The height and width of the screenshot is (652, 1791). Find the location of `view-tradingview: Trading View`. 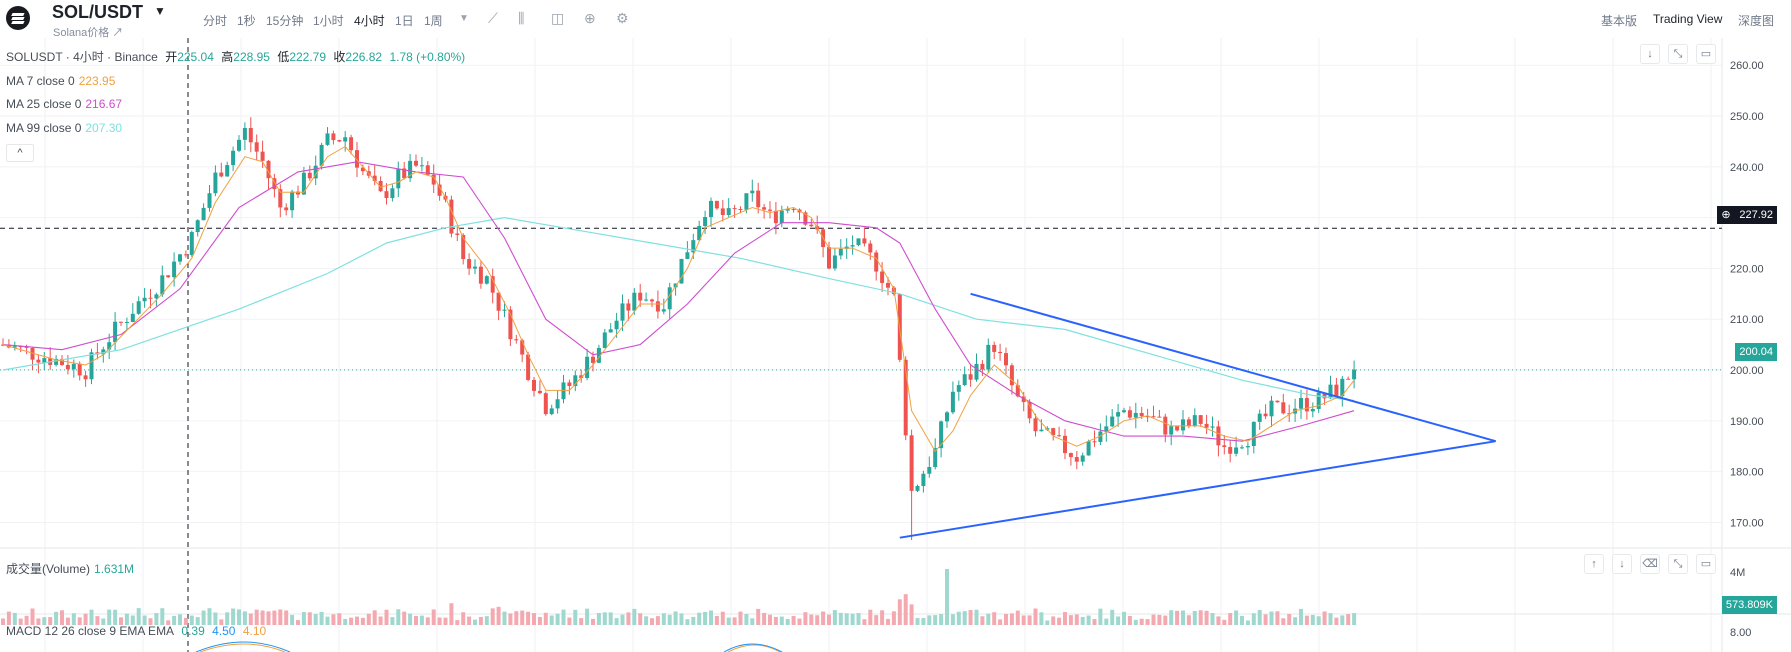

view-tradingview: Trading View is located at coordinates (1688, 19).